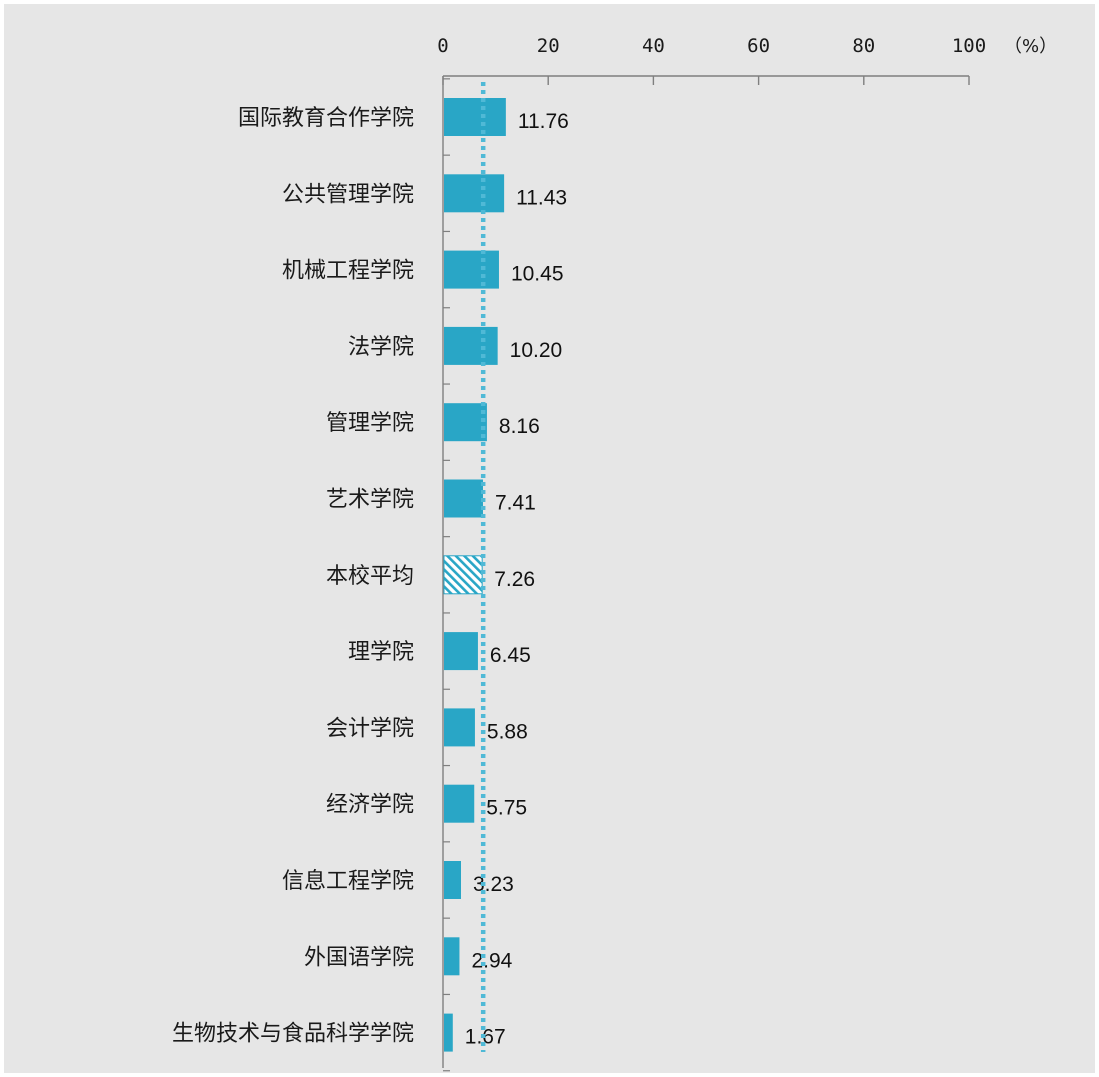 The height and width of the screenshot is (1077, 1099). What do you see at coordinates (537, 274) in the screenshot?
I see `value-label: 10.45` at bounding box center [537, 274].